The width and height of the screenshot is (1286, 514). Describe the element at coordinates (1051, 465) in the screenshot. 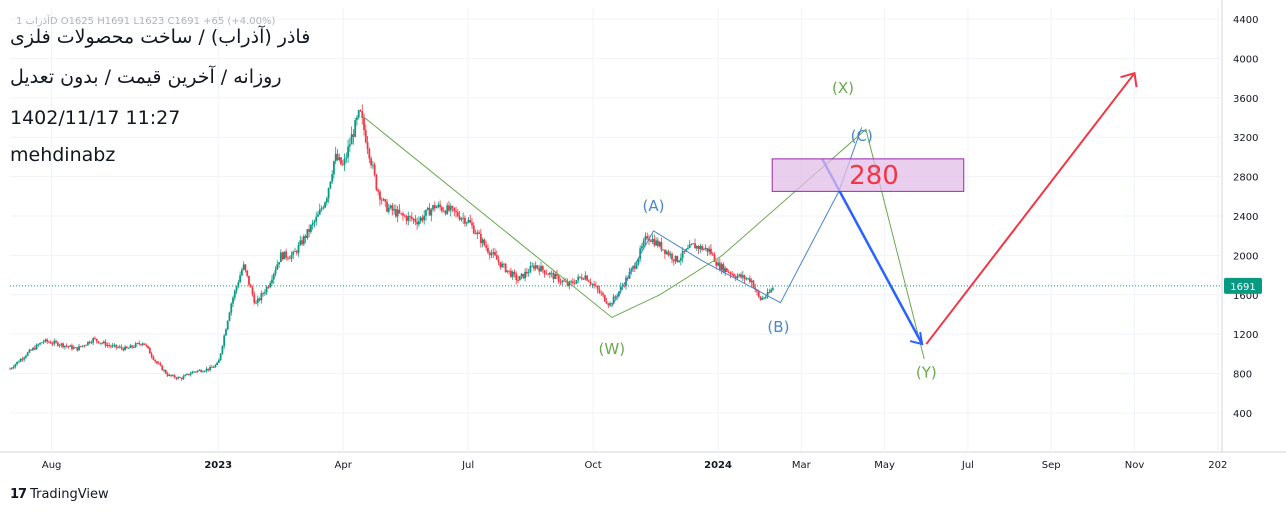

I see `time-tick-label: Sep` at that location.